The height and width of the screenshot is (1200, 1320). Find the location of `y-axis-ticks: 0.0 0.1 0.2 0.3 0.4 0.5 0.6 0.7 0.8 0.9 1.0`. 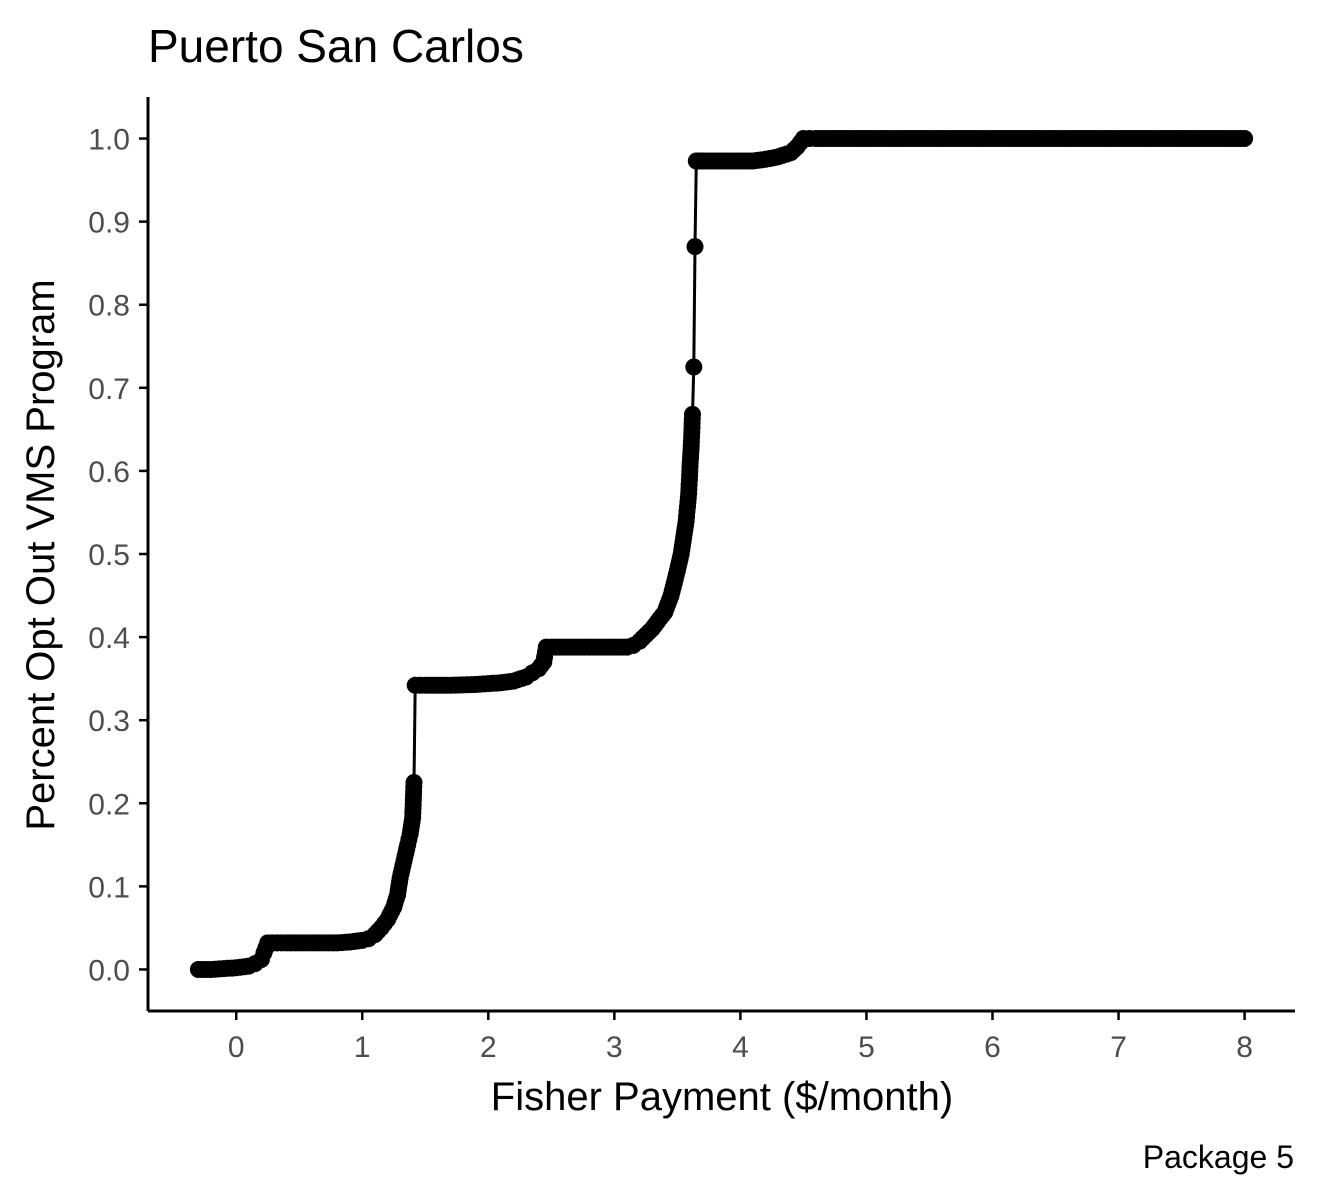

y-axis-ticks: 0.0 0.1 0.2 0.3 0.4 0.5 0.6 0.7 0.8 0.9 1.0 is located at coordinates (118, 555).